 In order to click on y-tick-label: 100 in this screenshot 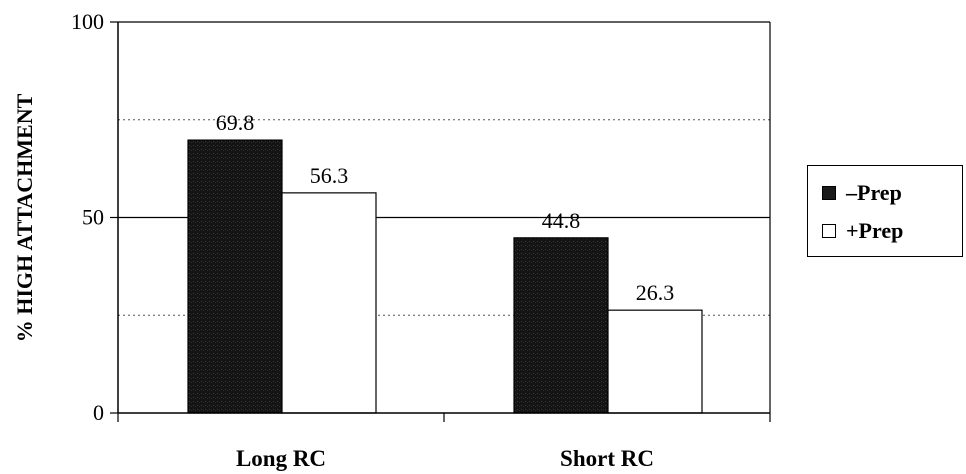, I will do `click(87, 21)`.